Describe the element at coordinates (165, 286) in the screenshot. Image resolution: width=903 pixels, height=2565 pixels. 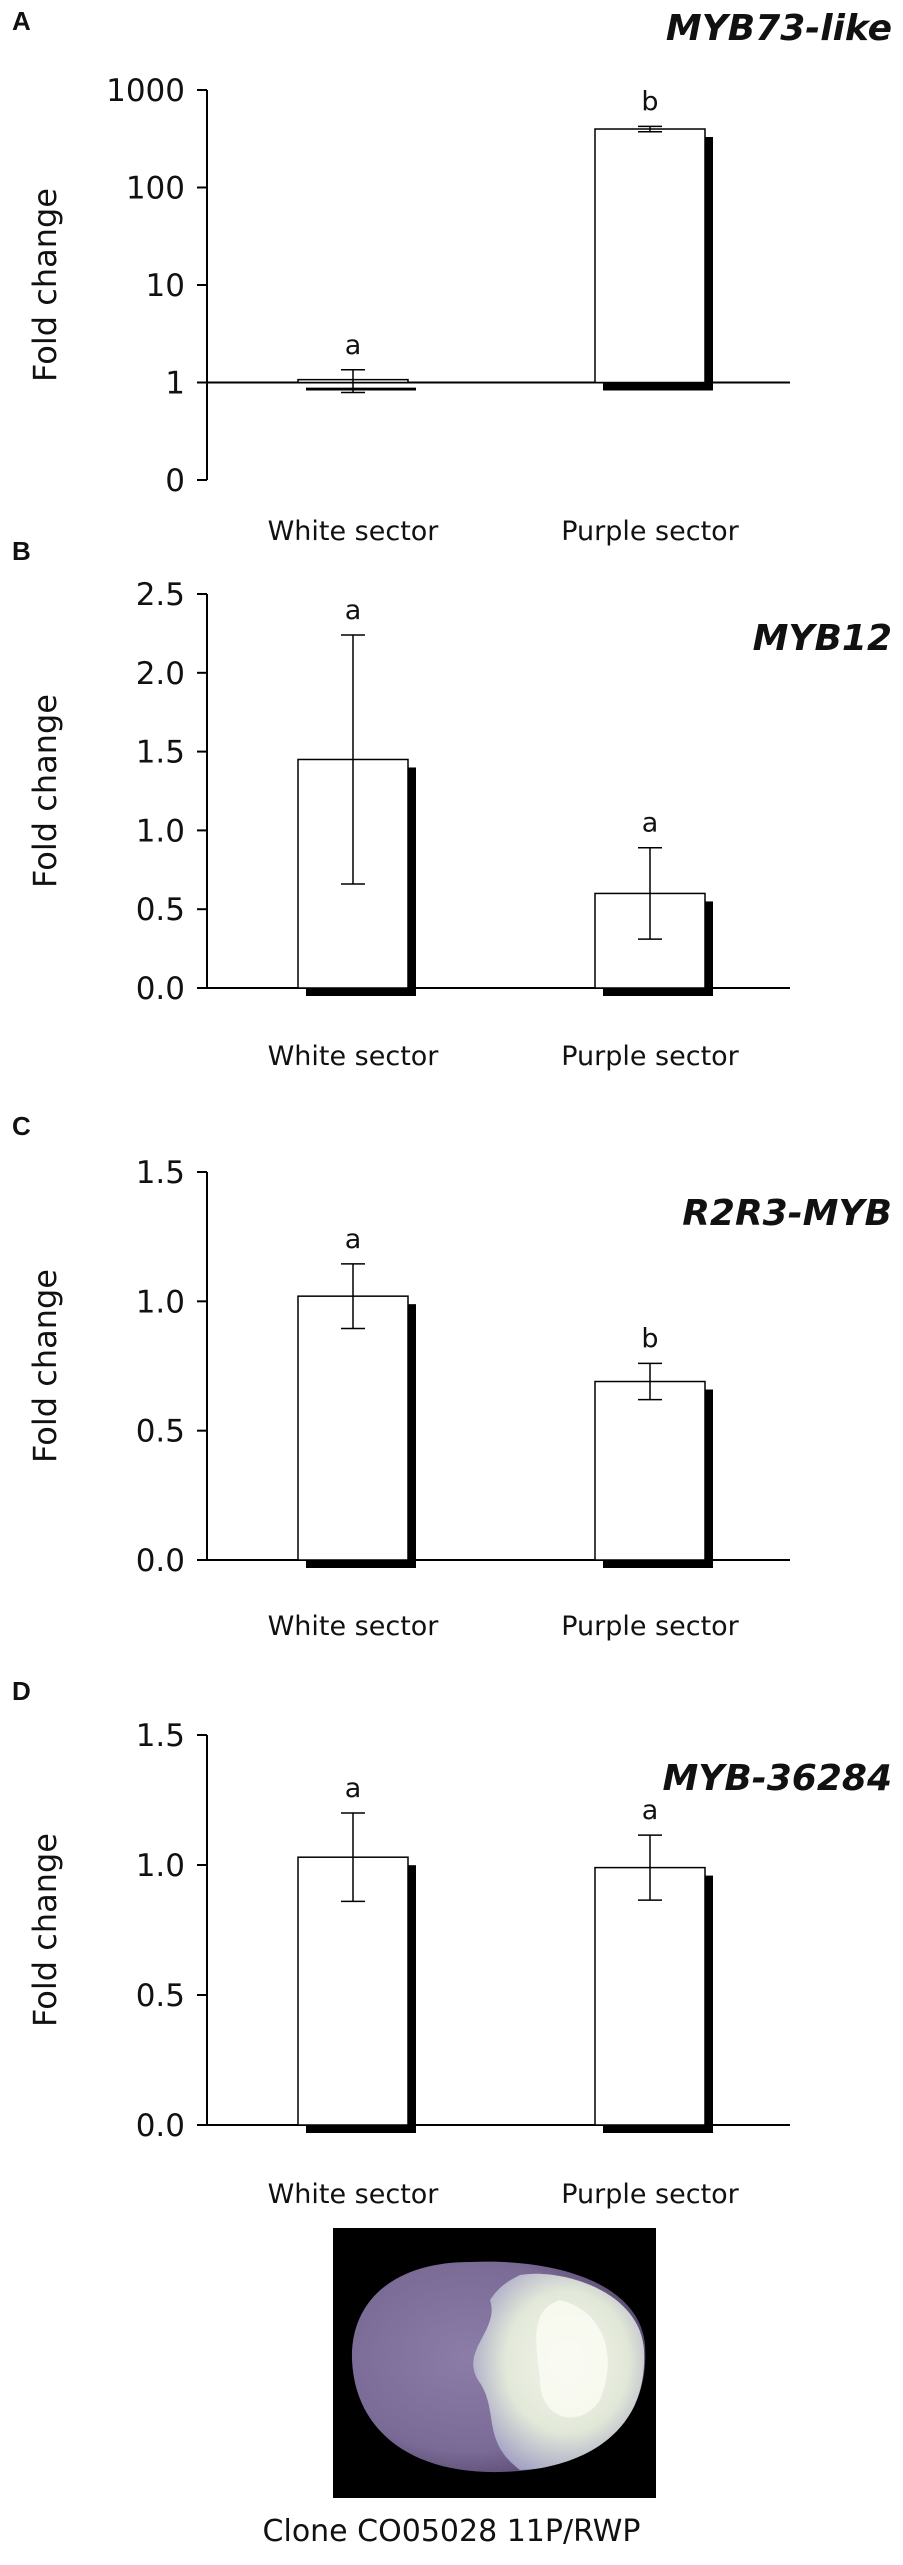
I see `y-tick-label: 10` at that location.